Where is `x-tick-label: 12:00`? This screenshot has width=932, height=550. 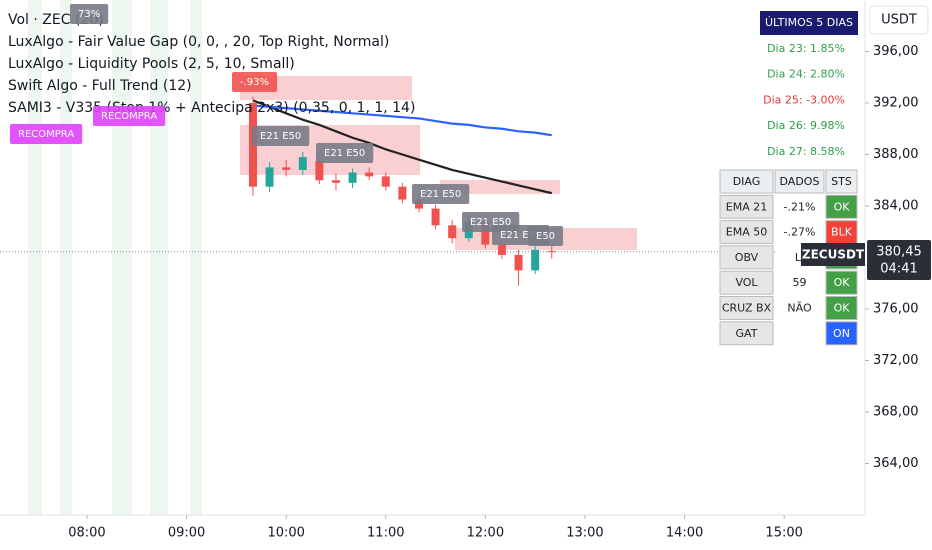 x-tick-label: 12:00 is located at coordinates (485, 533).